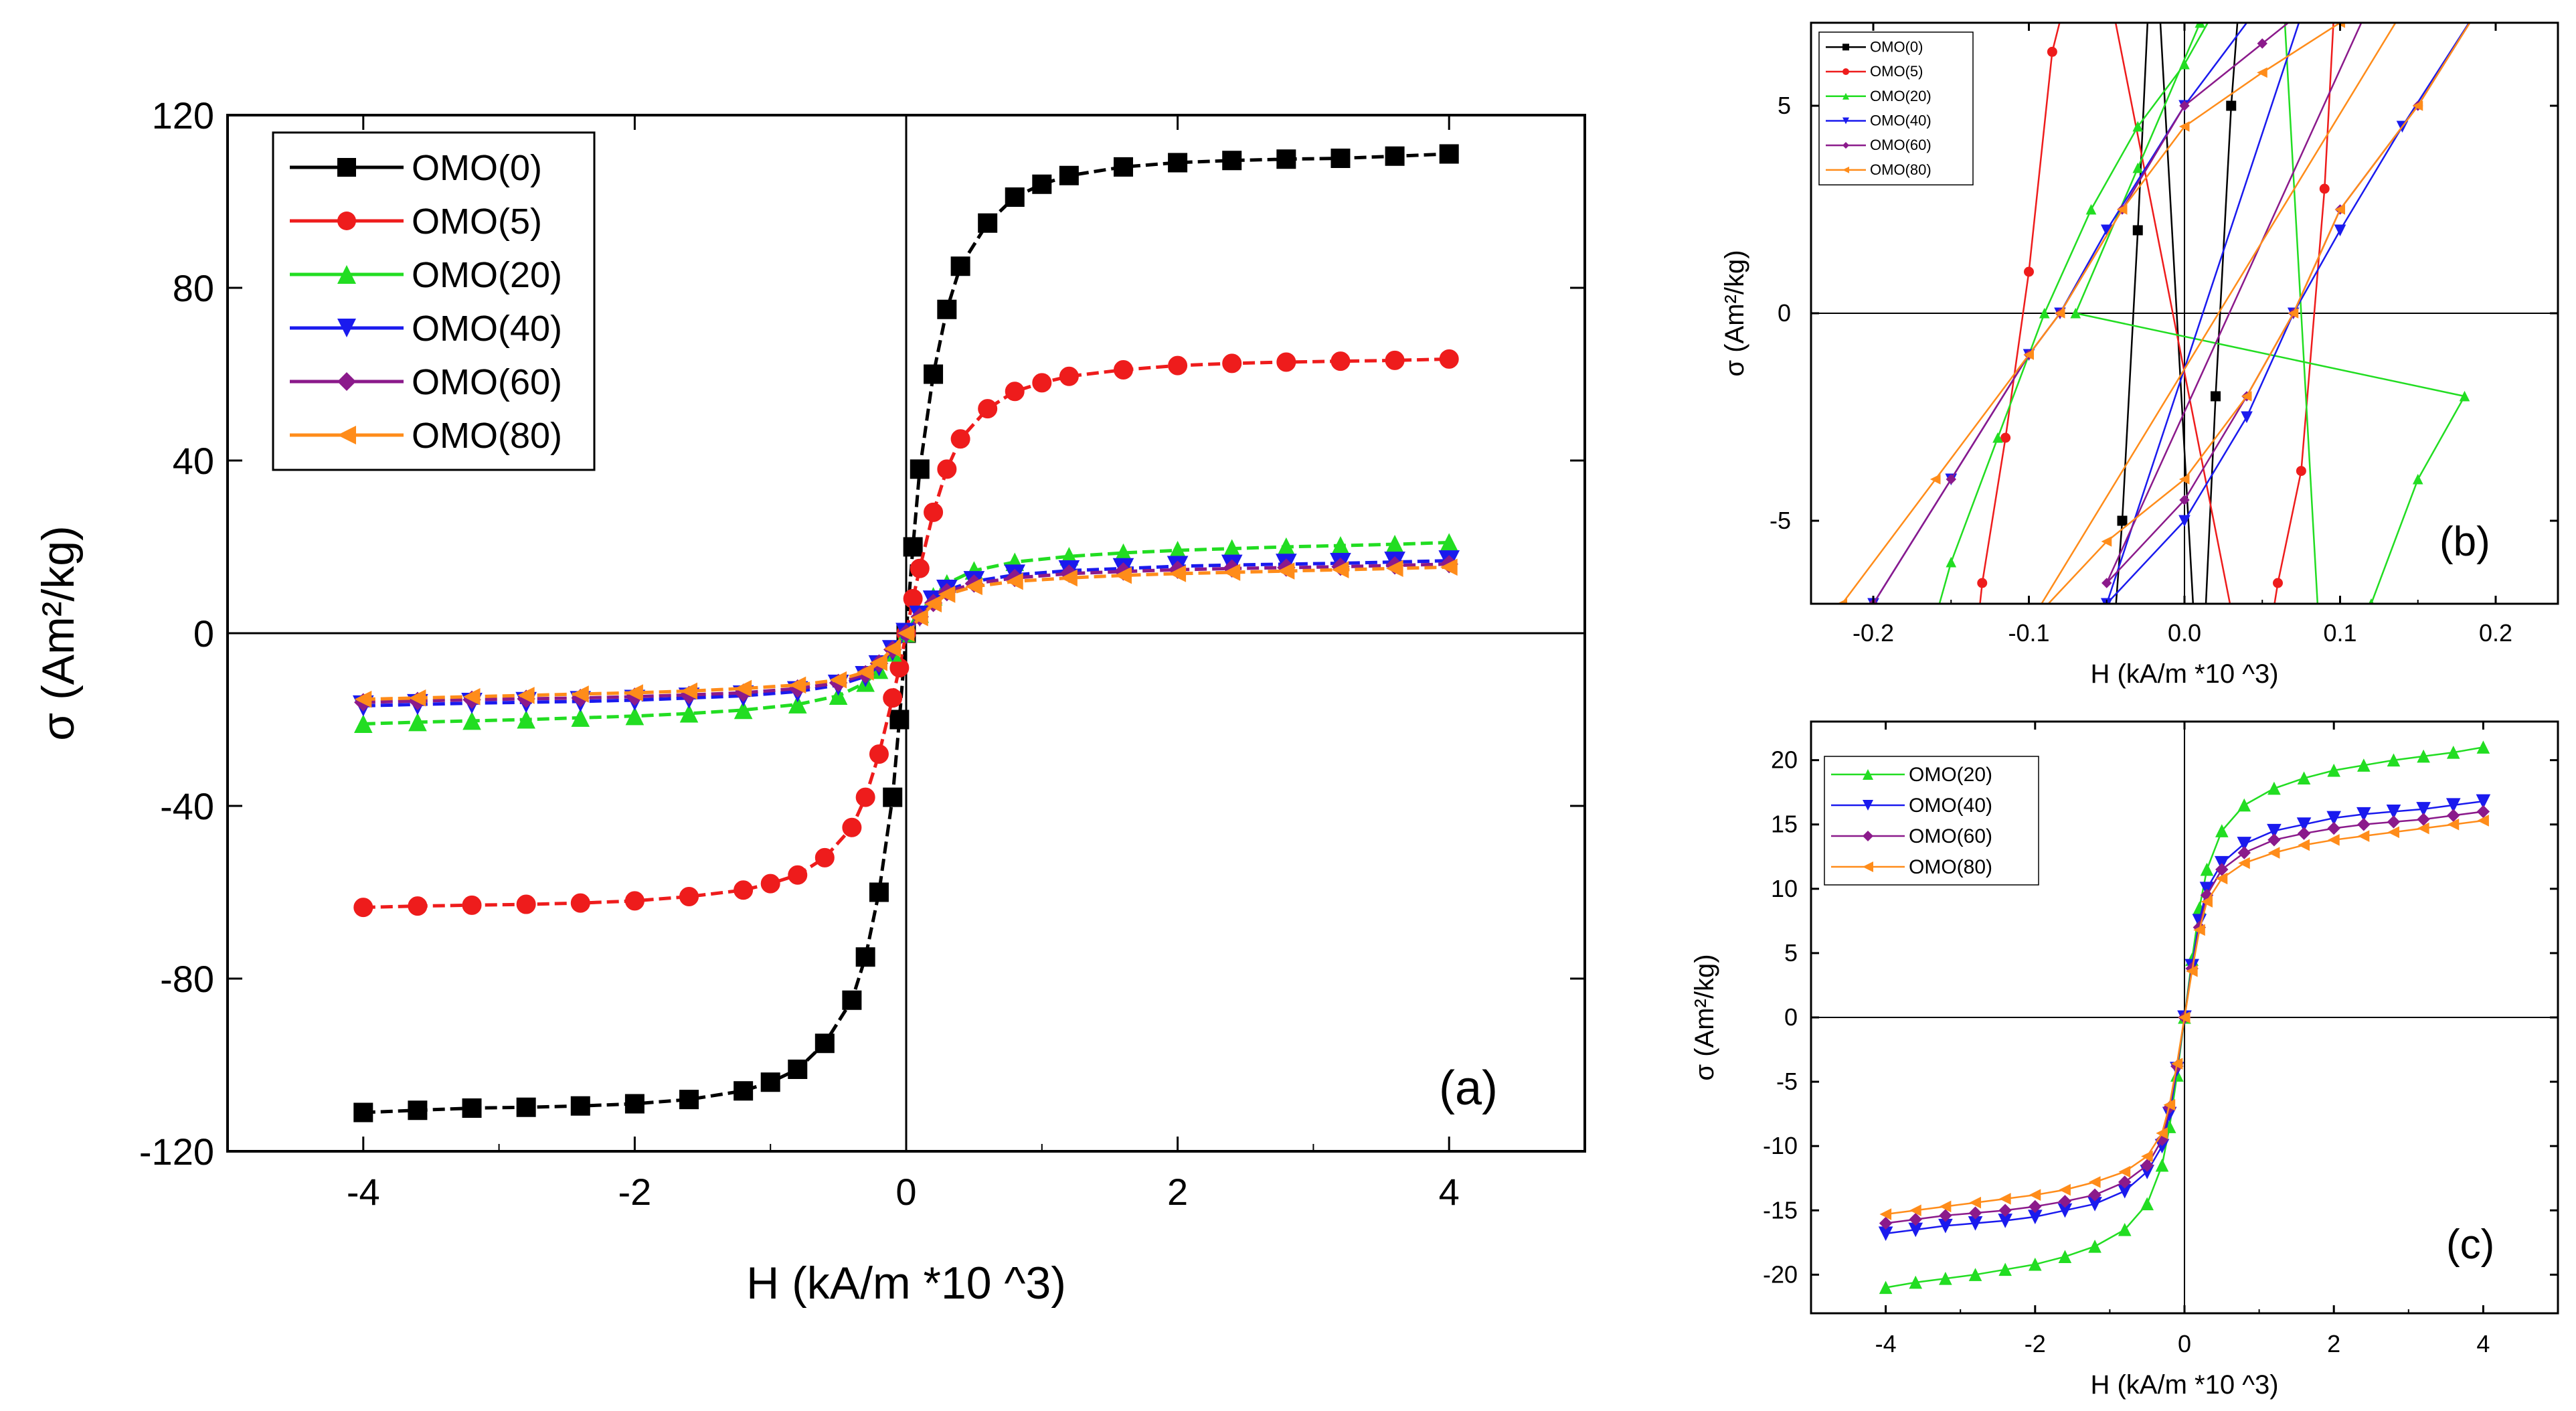 This screenshot has height=1411, width=2576. Describe the element at coordinates (1787, 1081) in the screenshot. I see `y-tick-label: -5` at that location.